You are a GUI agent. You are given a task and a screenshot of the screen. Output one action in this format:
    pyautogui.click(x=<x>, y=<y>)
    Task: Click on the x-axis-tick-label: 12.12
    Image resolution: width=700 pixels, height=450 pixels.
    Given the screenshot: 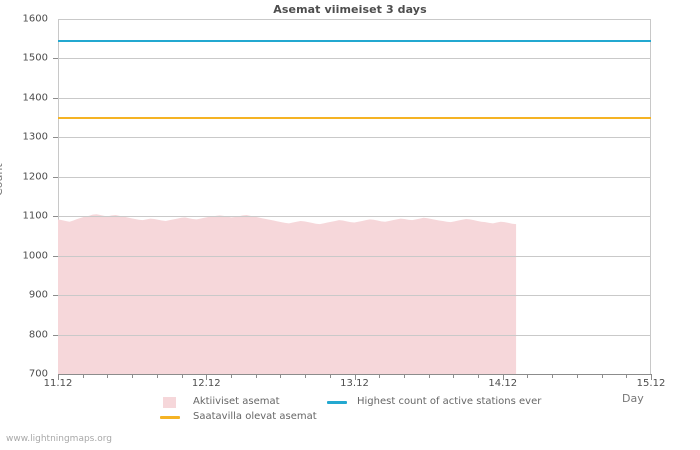 What is the action you would take?
    pyautogui.click(x=206, y=383)
    